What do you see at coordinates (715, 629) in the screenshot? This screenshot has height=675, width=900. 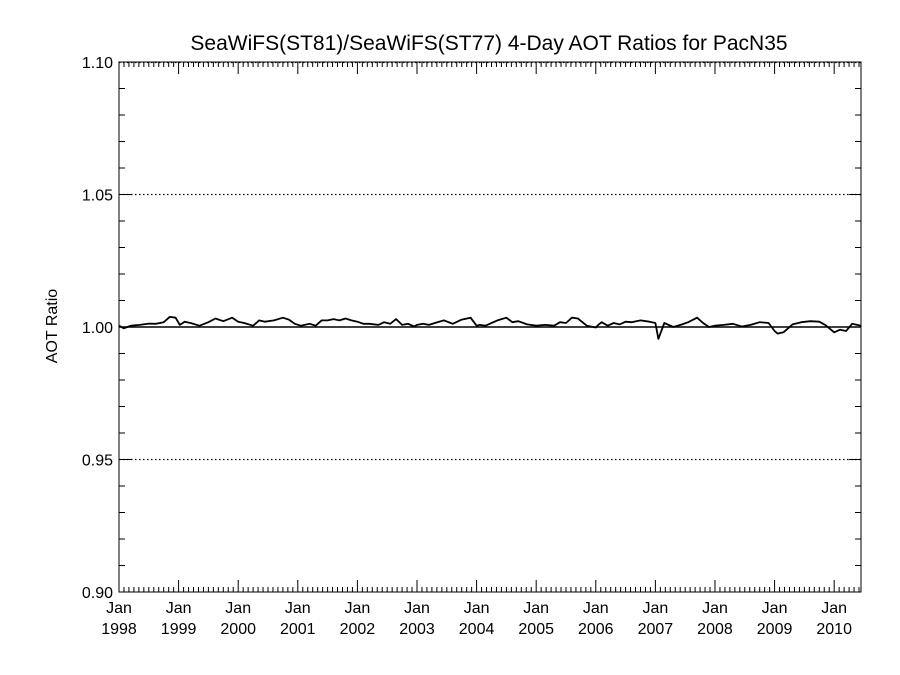 I see `x-tick-label-year: 2008` at bounding box center [715, 629].